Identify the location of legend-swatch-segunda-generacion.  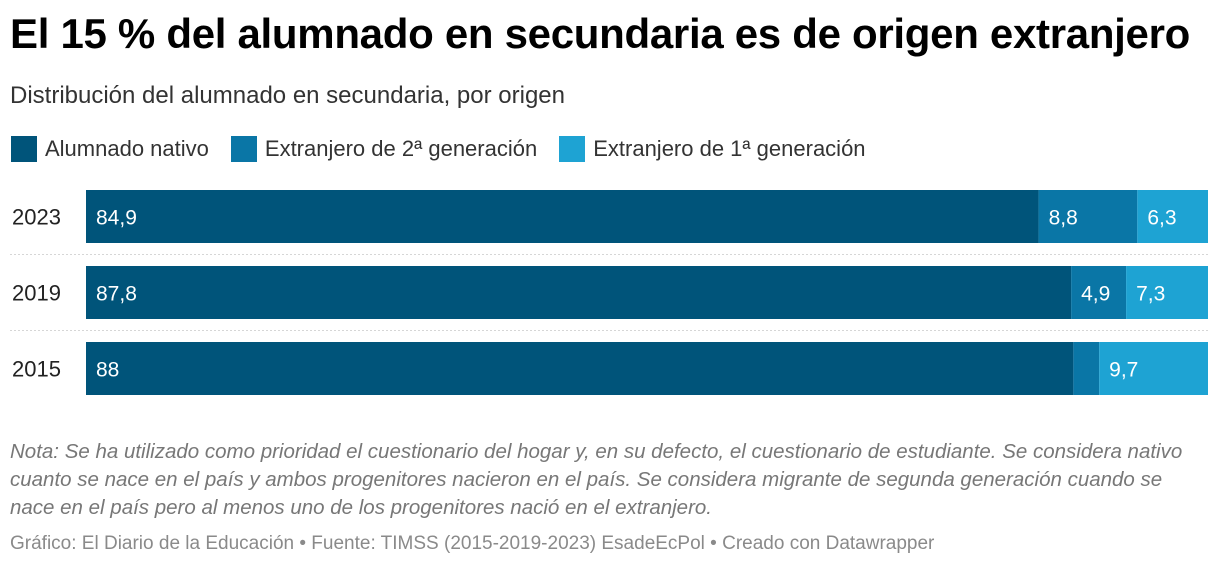
(243, 149).